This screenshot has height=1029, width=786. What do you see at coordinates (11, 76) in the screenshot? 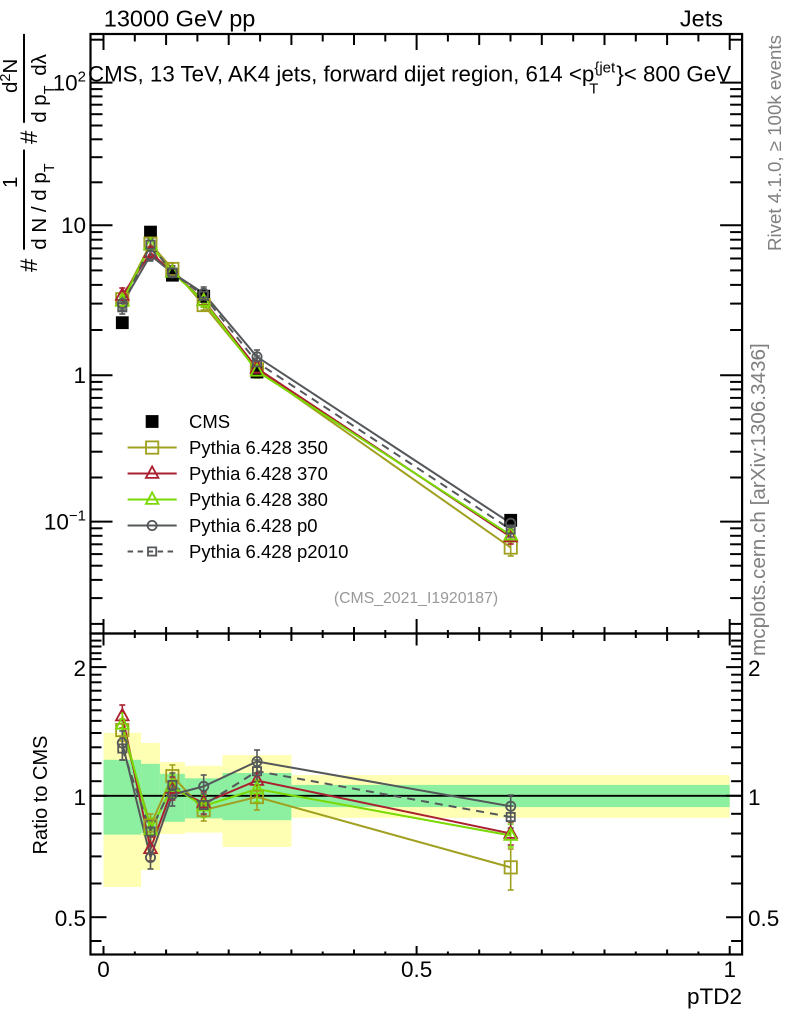
I see `svg-text: d2N` at bounding box center [11, 76].